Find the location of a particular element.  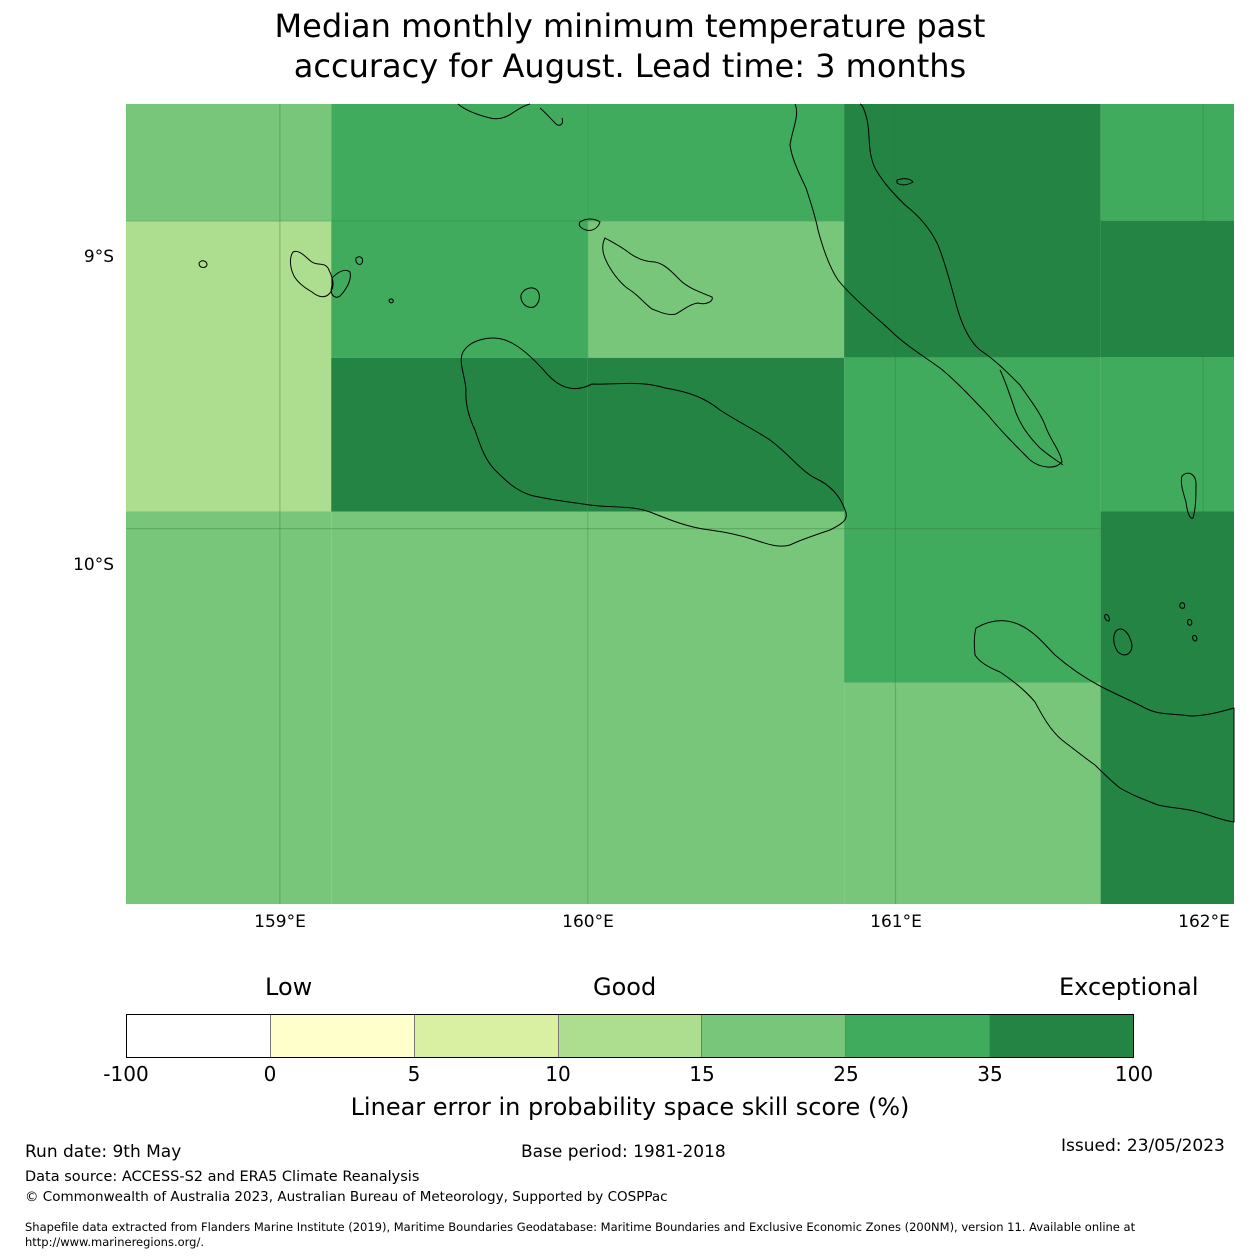

coastline-new-georgia-fragment-a is located at coordinates (312, 274).